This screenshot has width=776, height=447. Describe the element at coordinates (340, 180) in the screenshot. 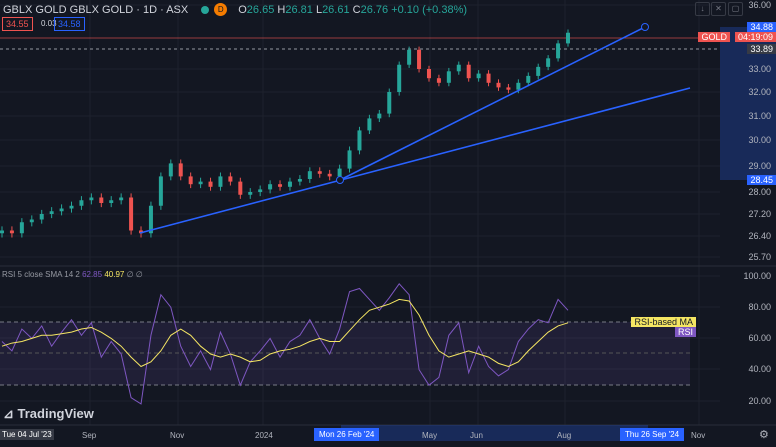

I see `trendline-handle-start` at that location.